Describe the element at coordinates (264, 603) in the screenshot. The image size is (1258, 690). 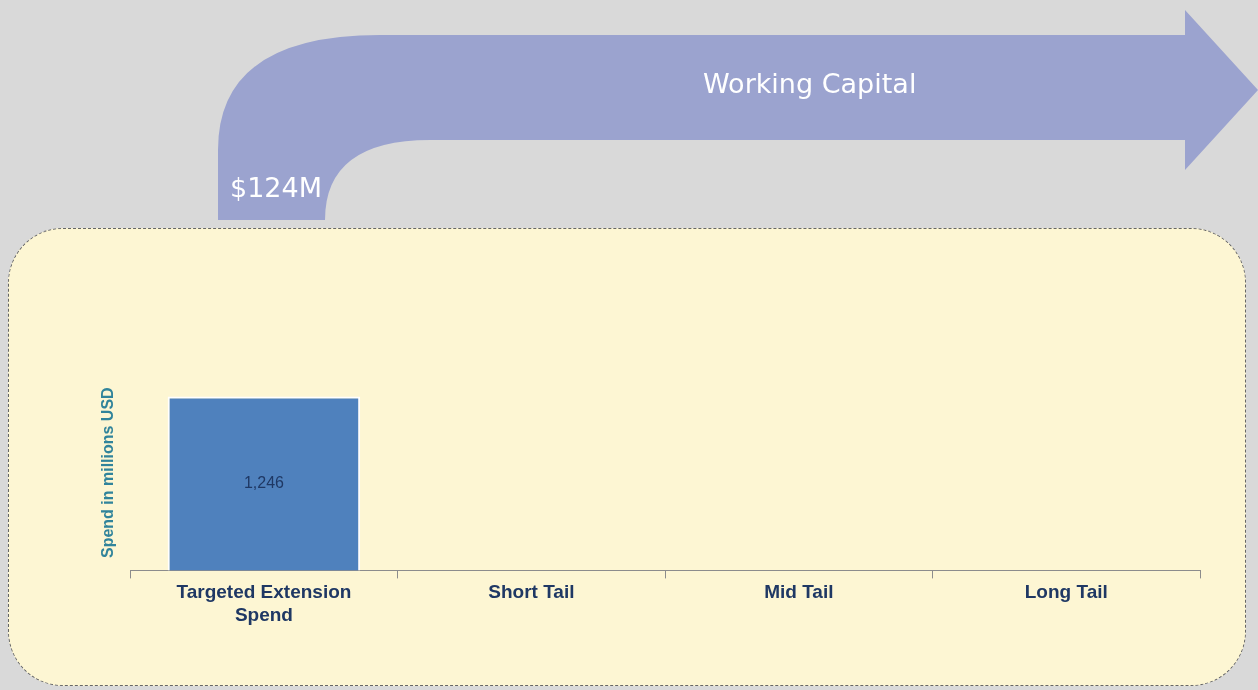
I see `x-tick-label: Targeted Extension Spend` at that location.